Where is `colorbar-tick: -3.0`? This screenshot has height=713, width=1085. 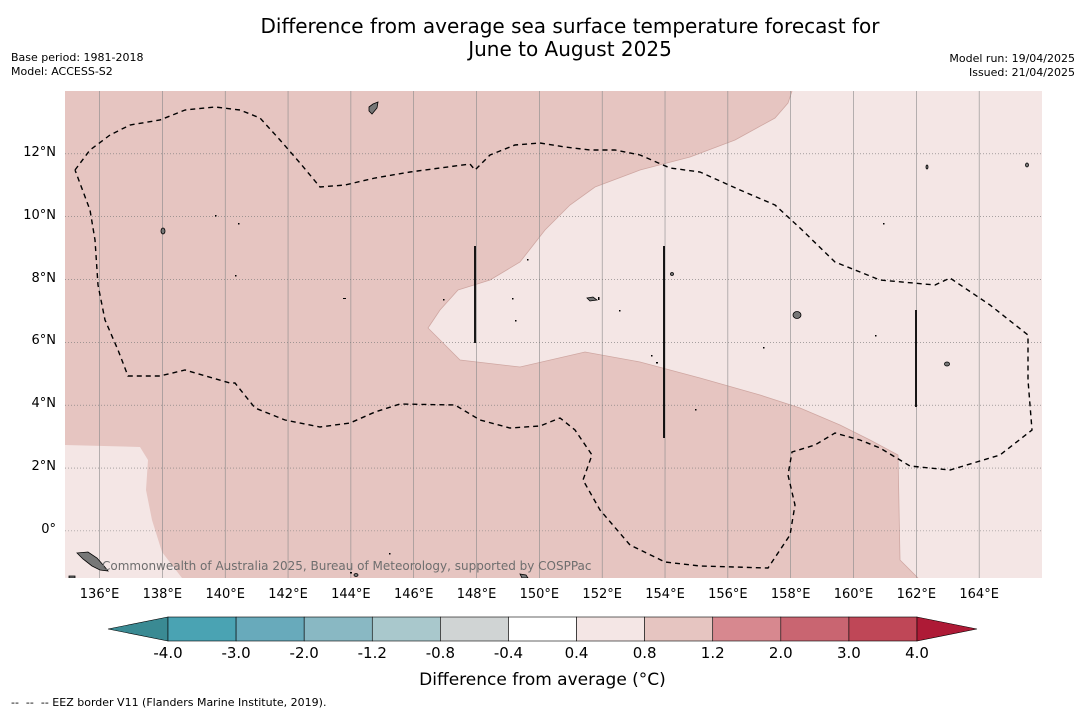 colorbar-tick: -3.0 is located at coordinates (236, 653).